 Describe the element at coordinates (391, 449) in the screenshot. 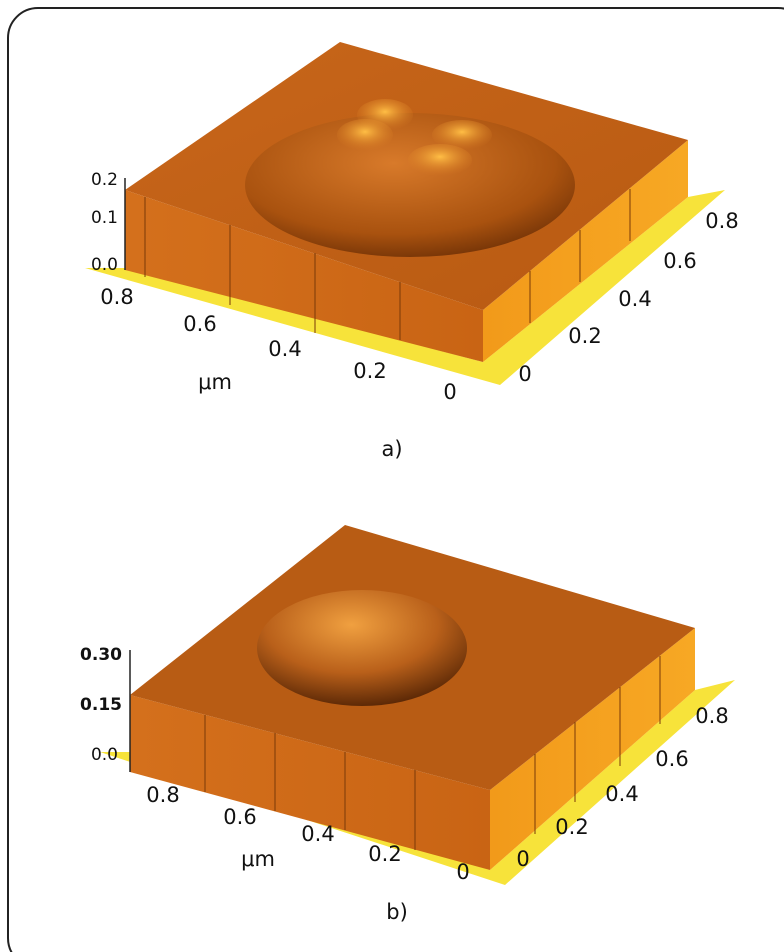

I see `caption: a)` at that location.